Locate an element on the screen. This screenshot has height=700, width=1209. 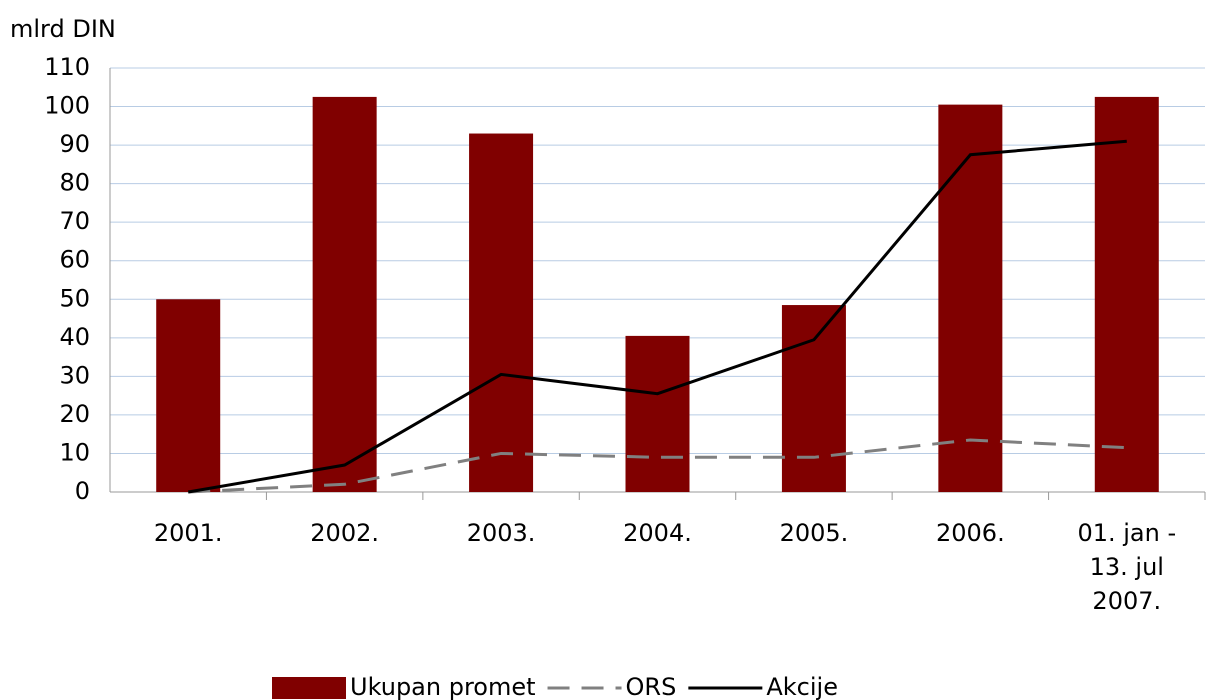
legend-label: ORS is located at coordinates (651, 686).